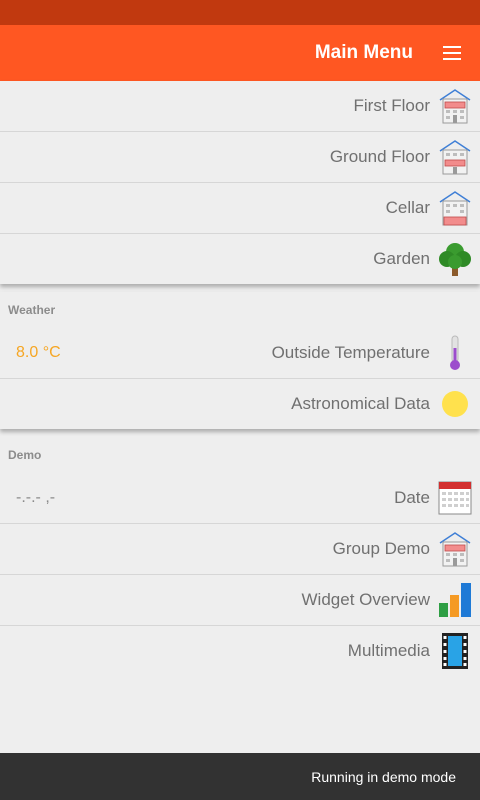 The width and height of the screenshot is (480, 800). I want to click on menu-item-label: Group Demo, so click(381, 548).